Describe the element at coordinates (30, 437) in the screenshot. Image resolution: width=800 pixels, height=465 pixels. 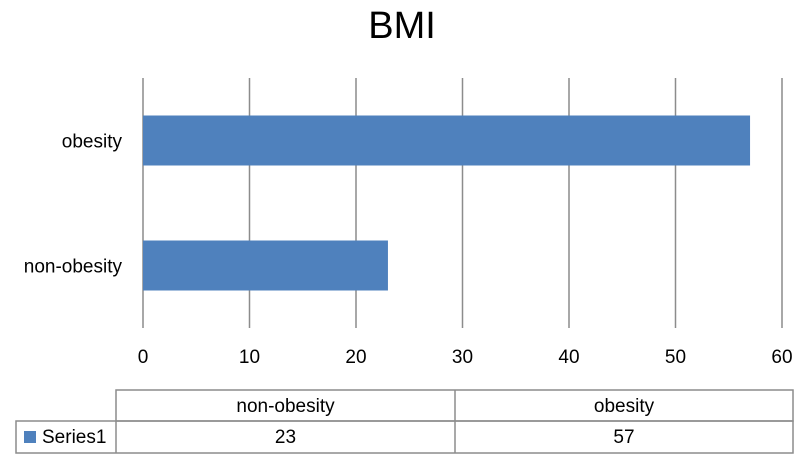
I see `legend-key-swatch` at that location.